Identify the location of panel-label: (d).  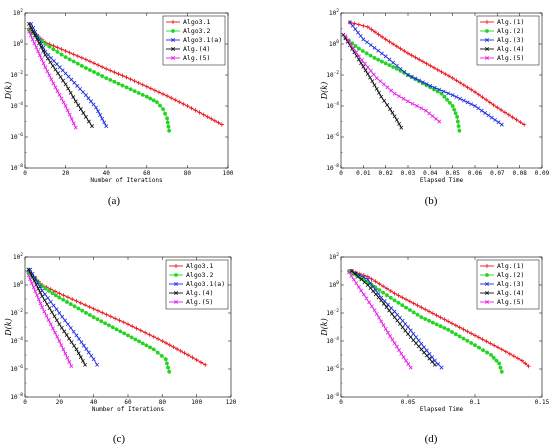
(431, 439).